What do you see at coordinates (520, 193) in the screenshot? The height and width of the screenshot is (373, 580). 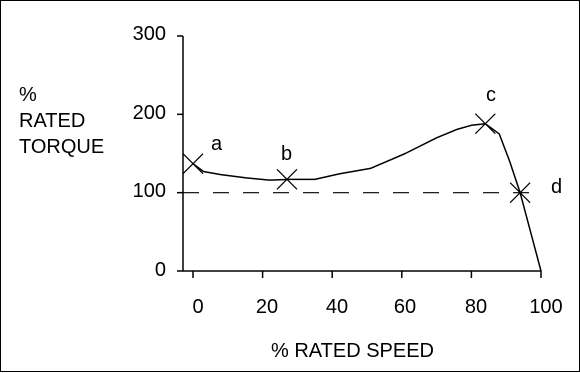 I see `point-marker-d` at bounding box center [520, 193].